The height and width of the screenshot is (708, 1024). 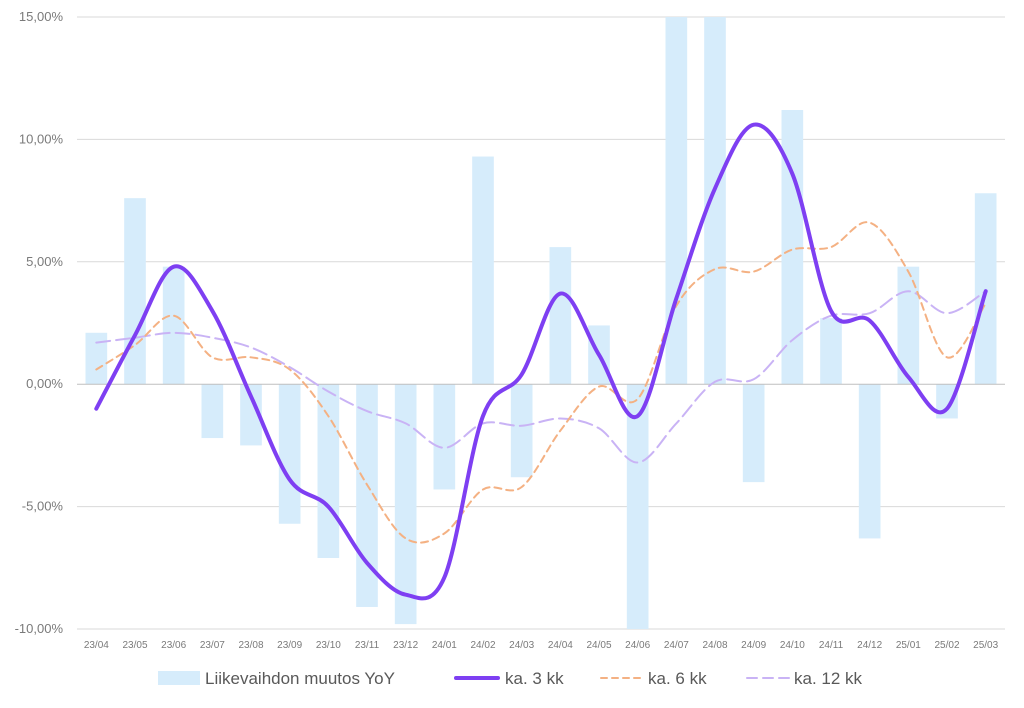 What do you see at coordinates (212, 645) in the screenshot?
I see `x-tick-label: 23/07` at bounding box center [212, 645].